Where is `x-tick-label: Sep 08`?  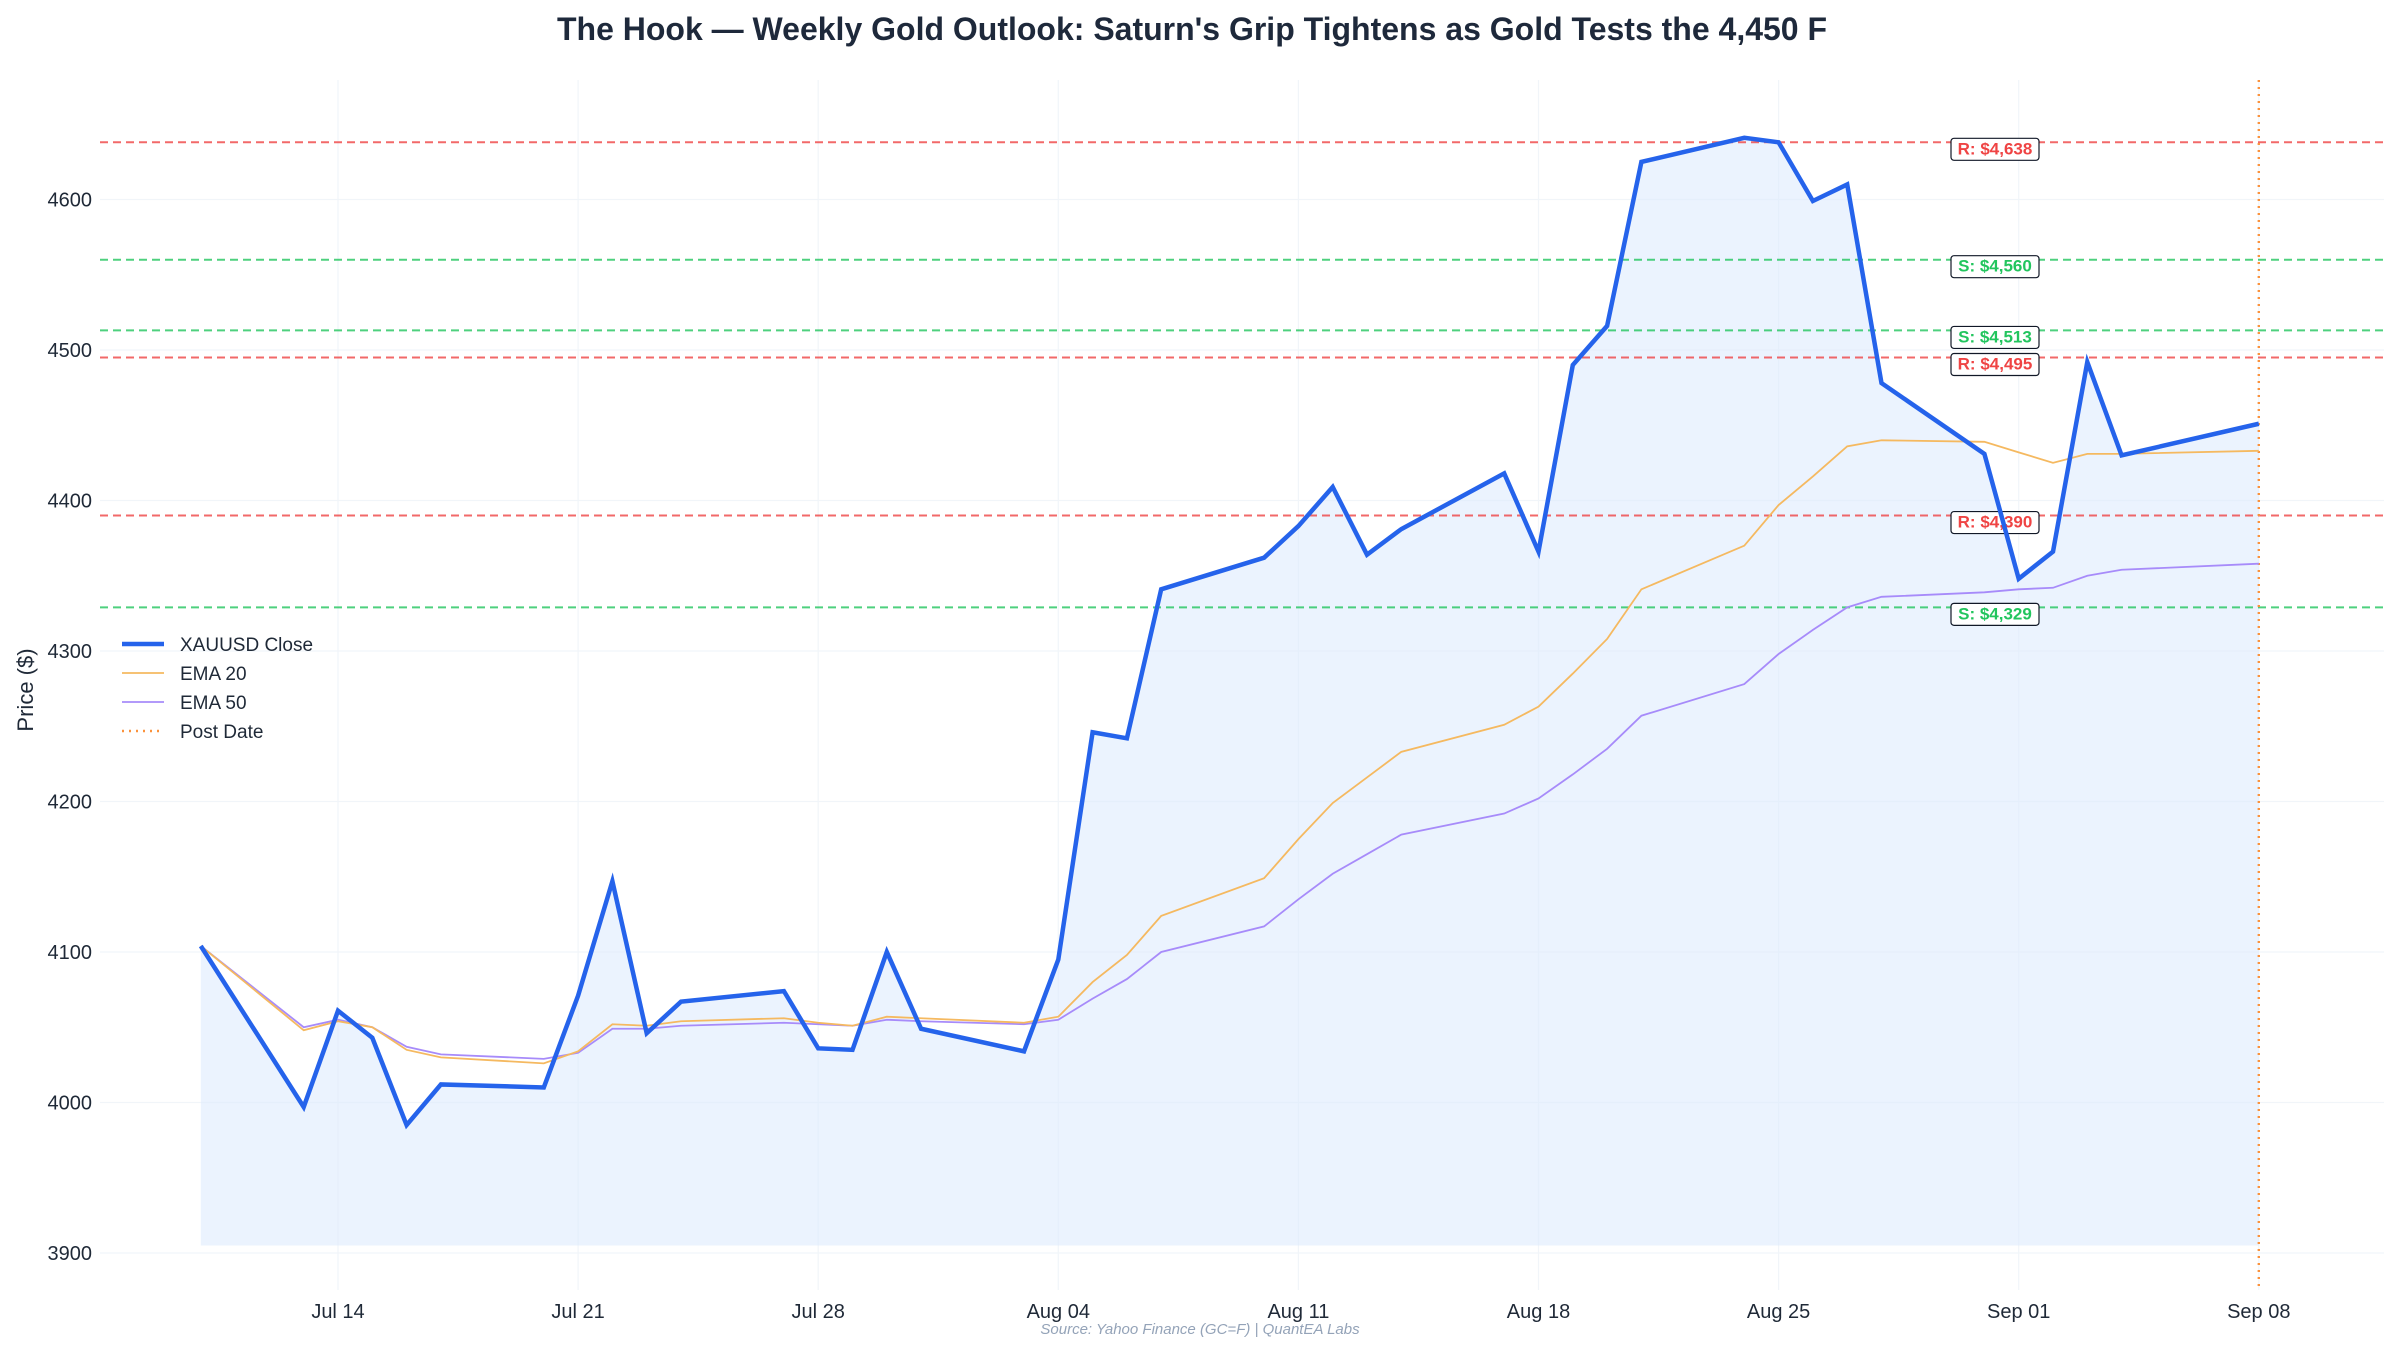 x-tick-label: Sep 08 is located at coordinates (2258, 1312).